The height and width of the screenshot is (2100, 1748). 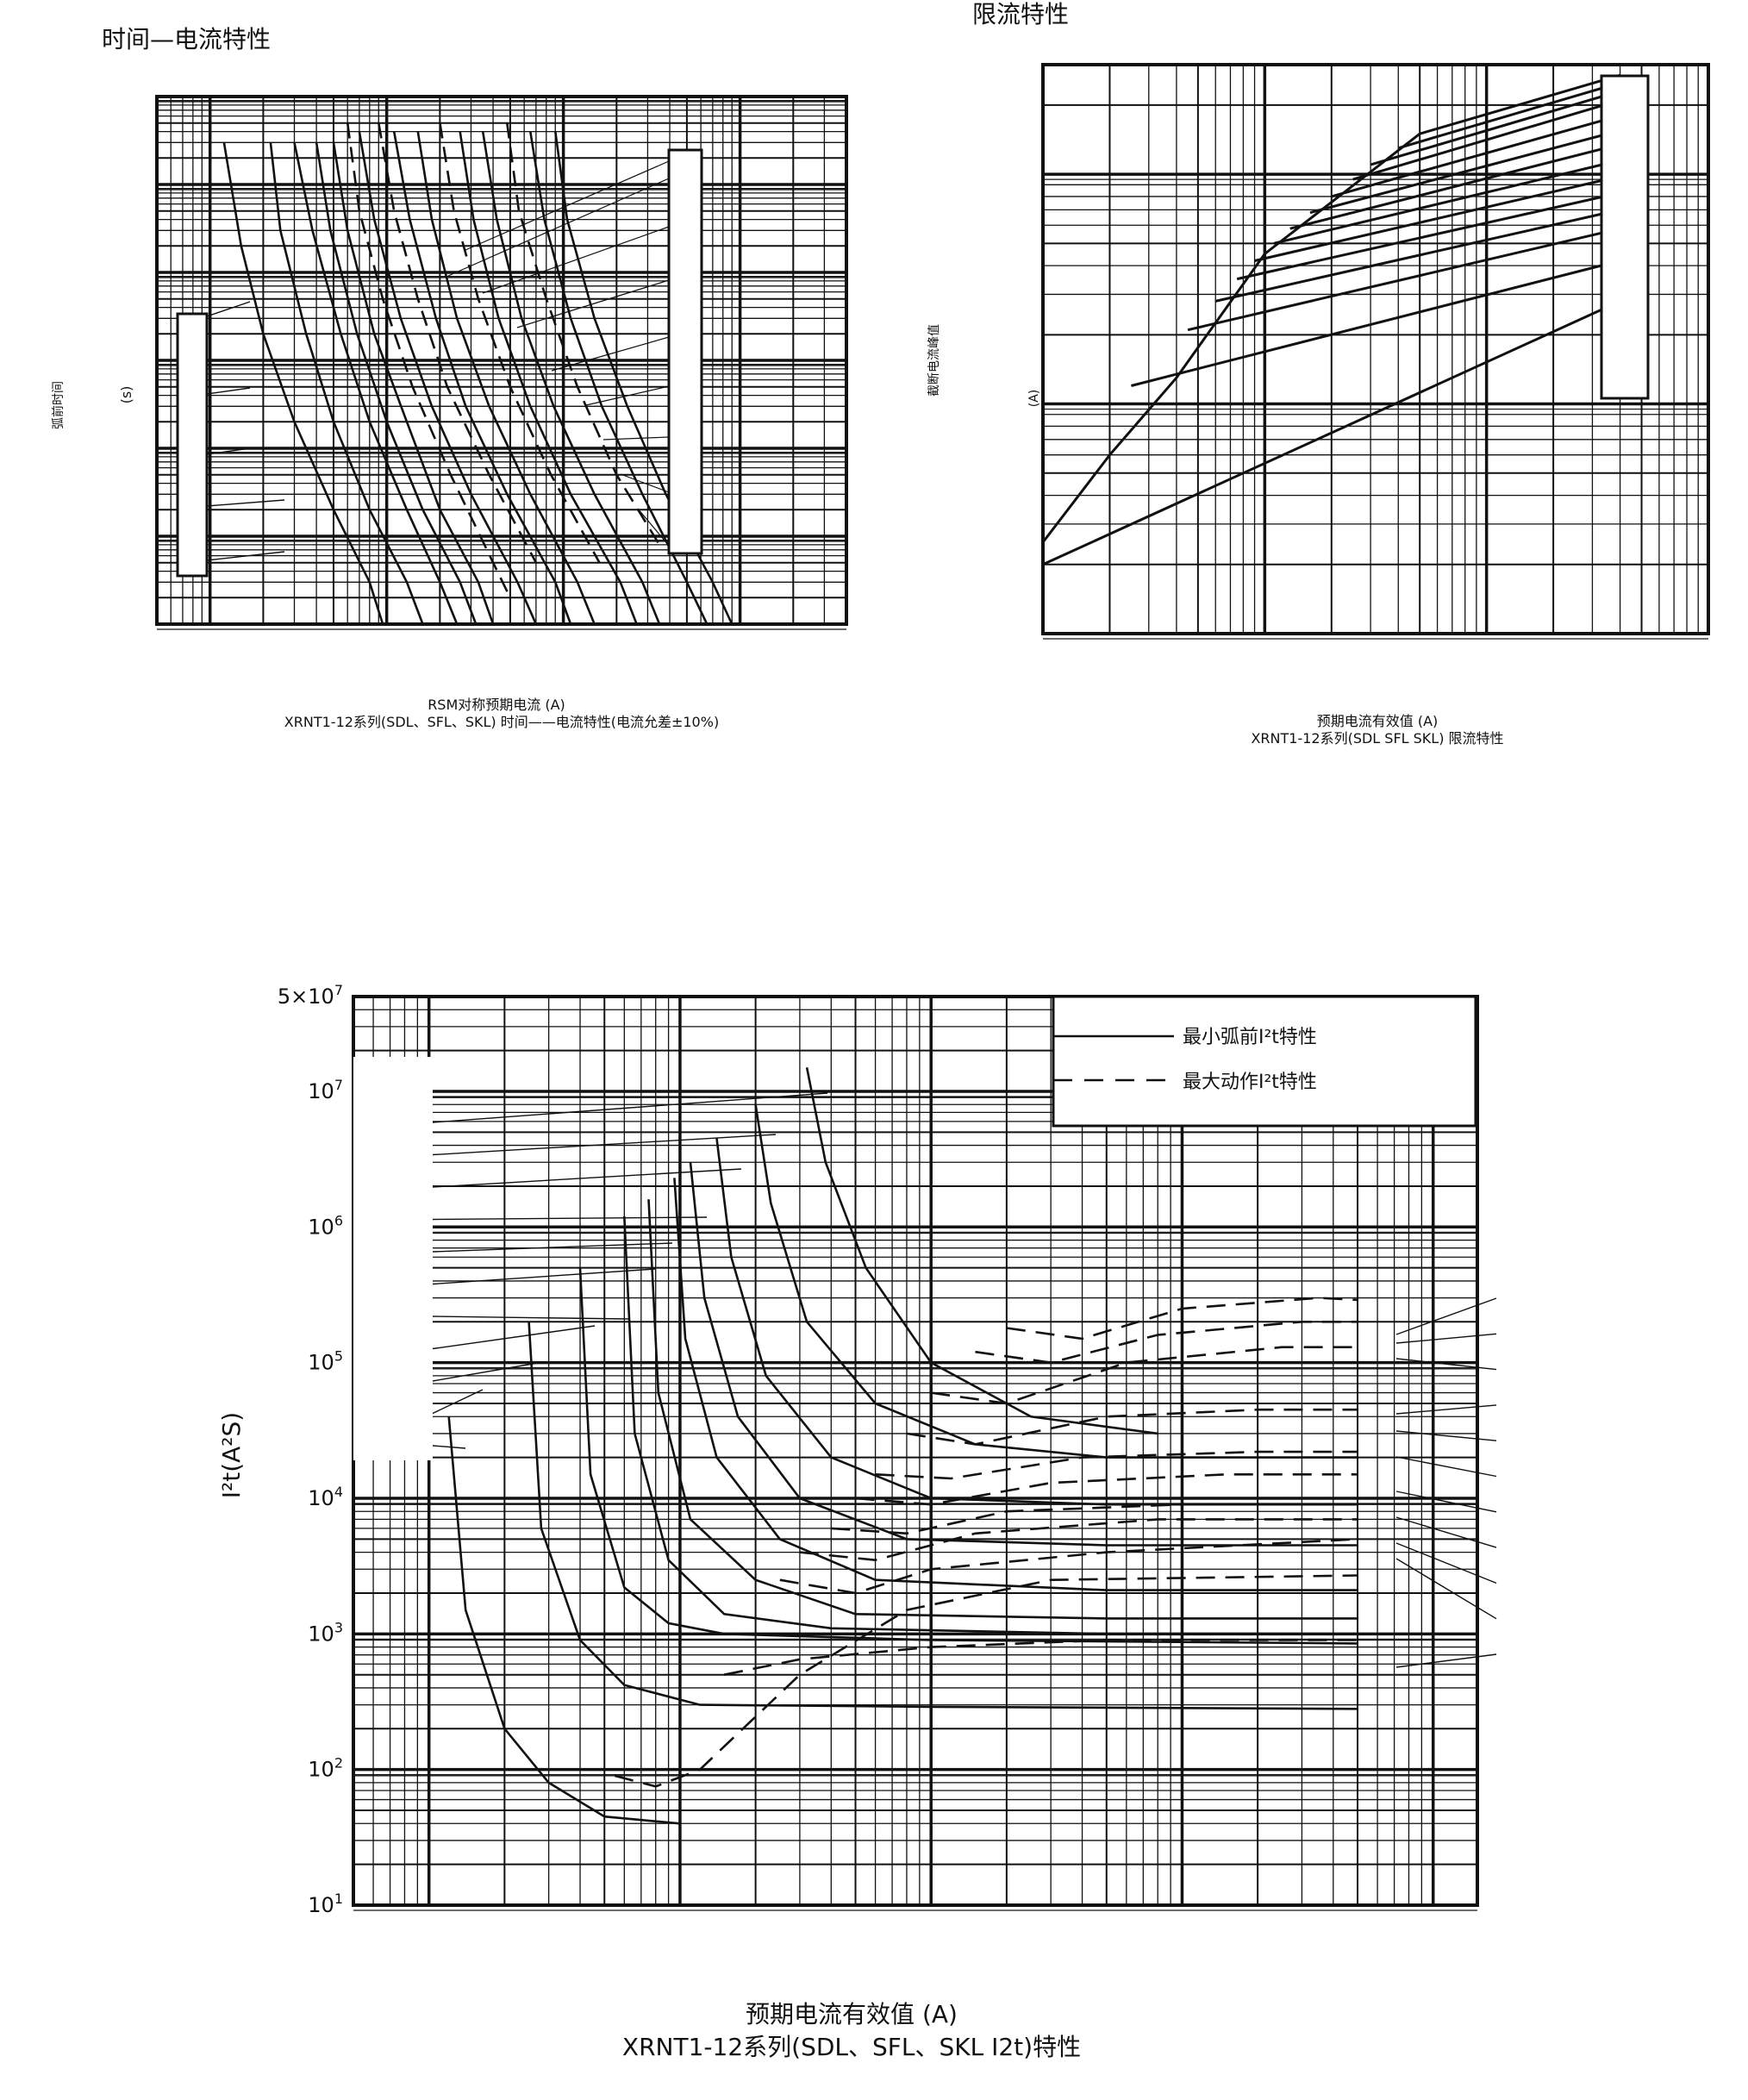 What do you see at coordinates (393, 1258) in the screenshot?
I see `i2t-left-rating-box` at bounding box center [393, 1258].